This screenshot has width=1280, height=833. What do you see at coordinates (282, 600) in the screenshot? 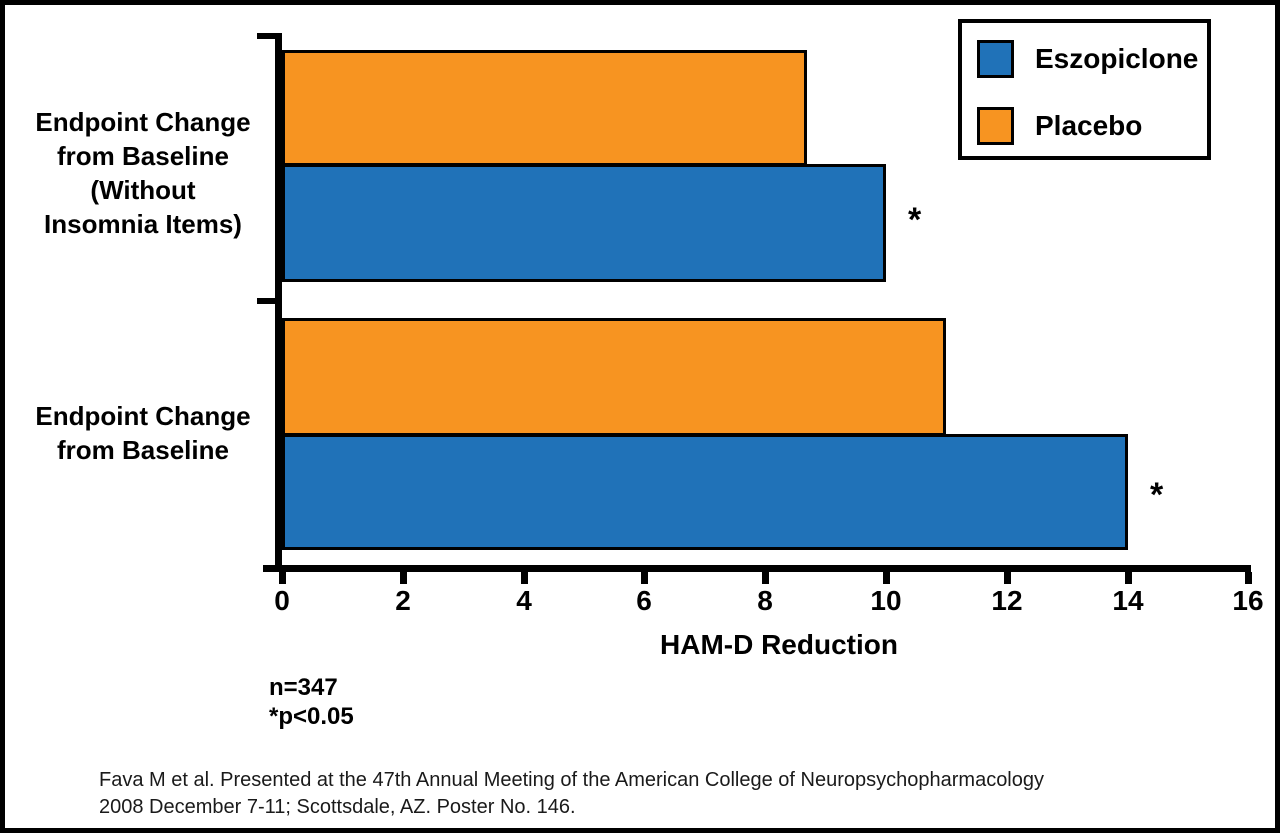
I see `x-tick-label: 0` at bounding box center [282, 600].